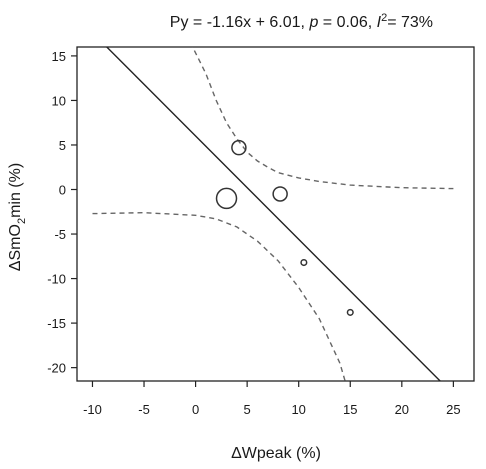  Describe the element at coordinates (56, 368) in the screenshot. I see `y-tick-label: -20` at that location.